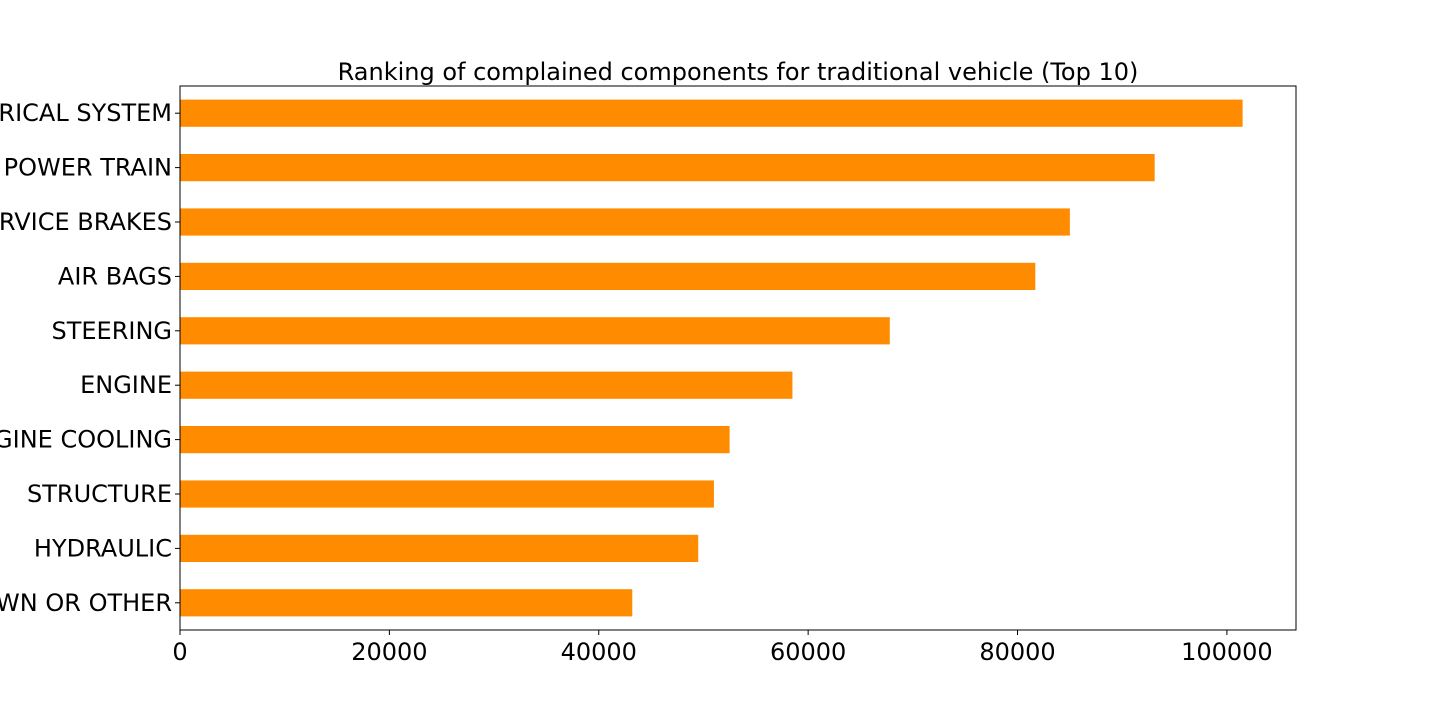 This screenshot has width=1440, height=720. I want to click on x-ticks: 0 20000 40000 60000 80000 100000, so click(722, 648).